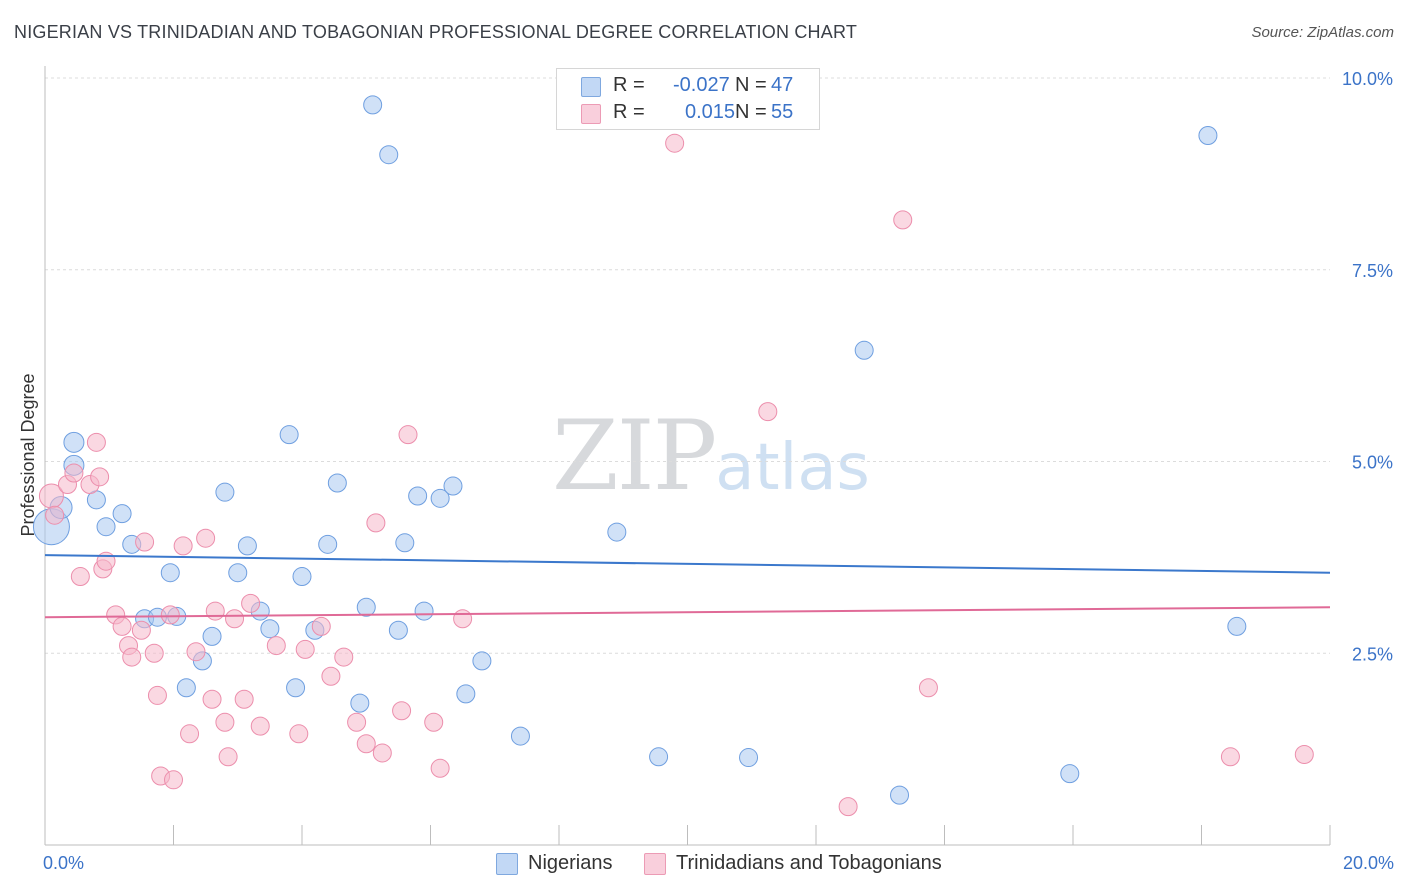 This screenshot has height=892, width=1406. I want to click on legend-label-nigerians: Nigerians, so click(570, 863).